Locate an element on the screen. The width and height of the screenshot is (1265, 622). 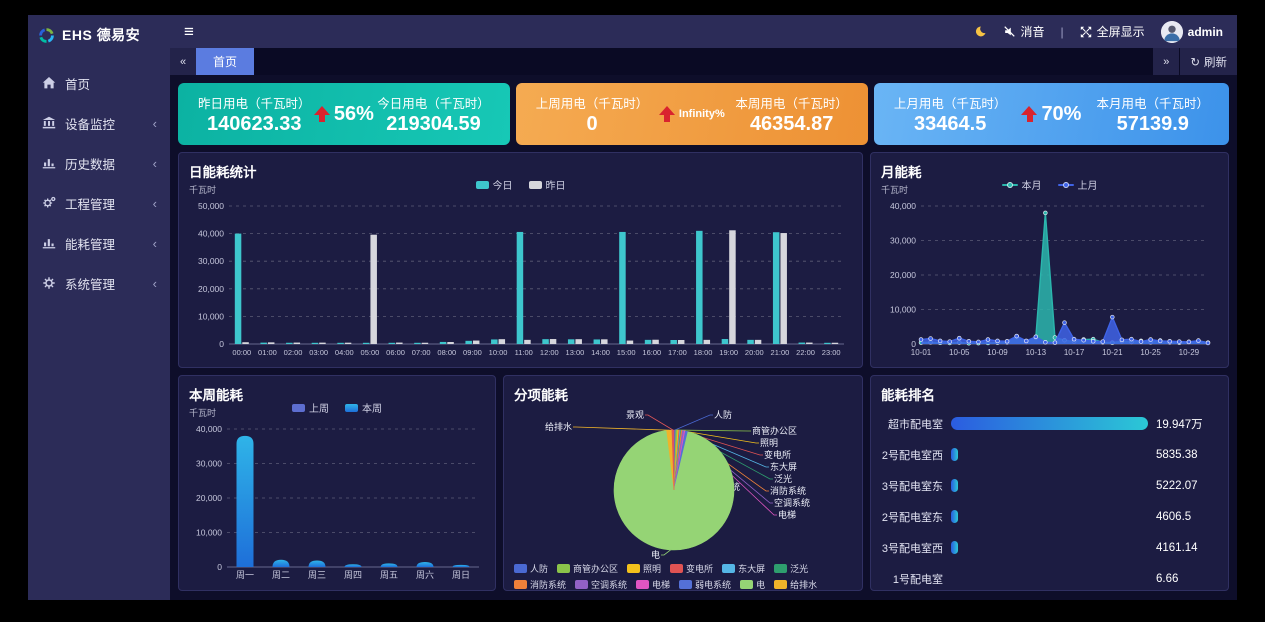
svg-text: 20,000 is located at coordinates (211, 289).